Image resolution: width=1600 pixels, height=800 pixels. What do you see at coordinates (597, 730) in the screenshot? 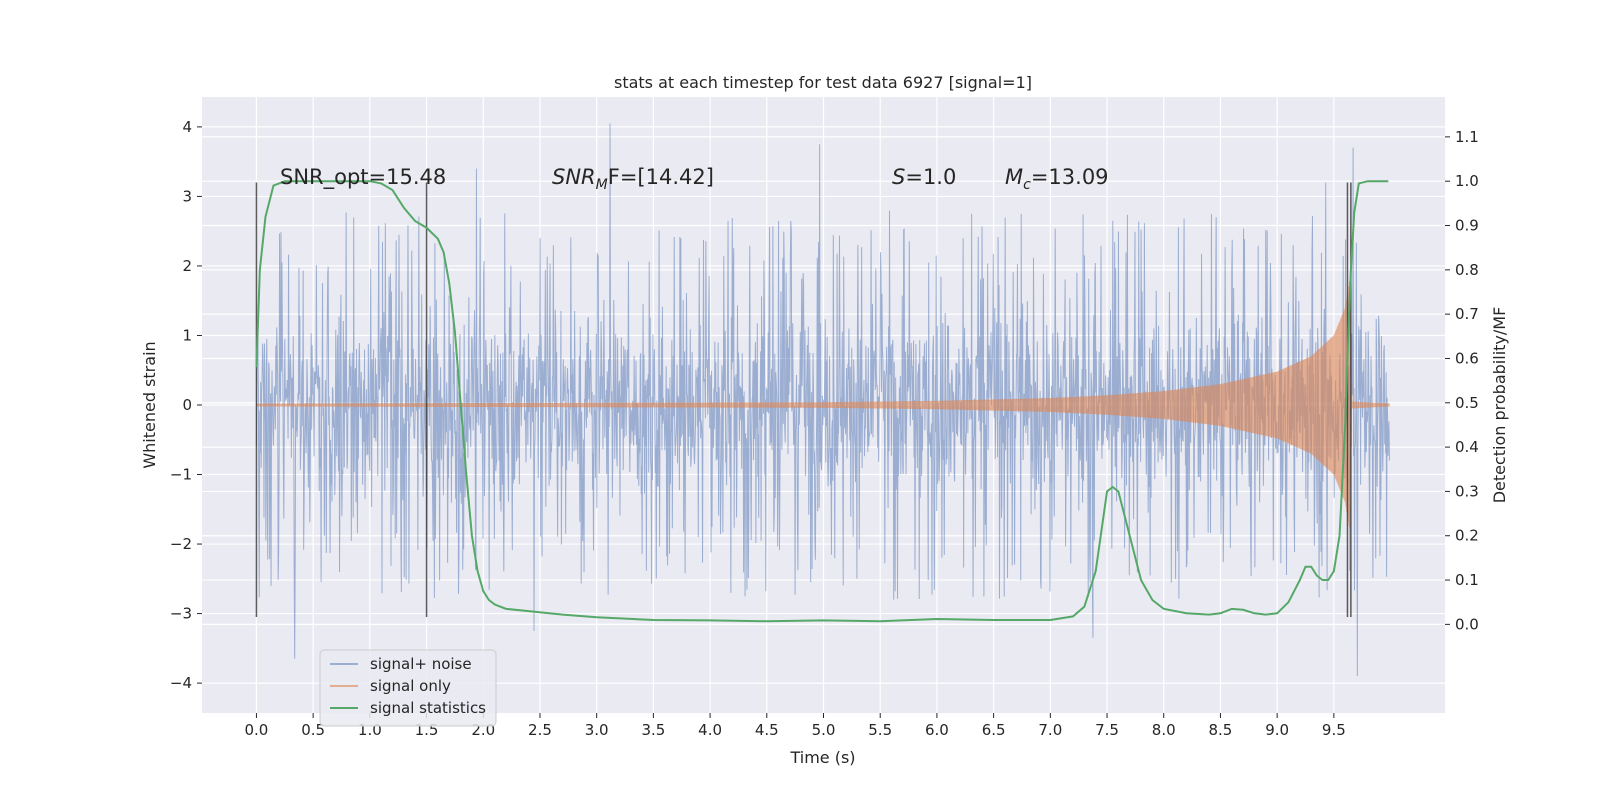
I see `x-tick-label-6: 3.0` at bounding box center [597, 730].